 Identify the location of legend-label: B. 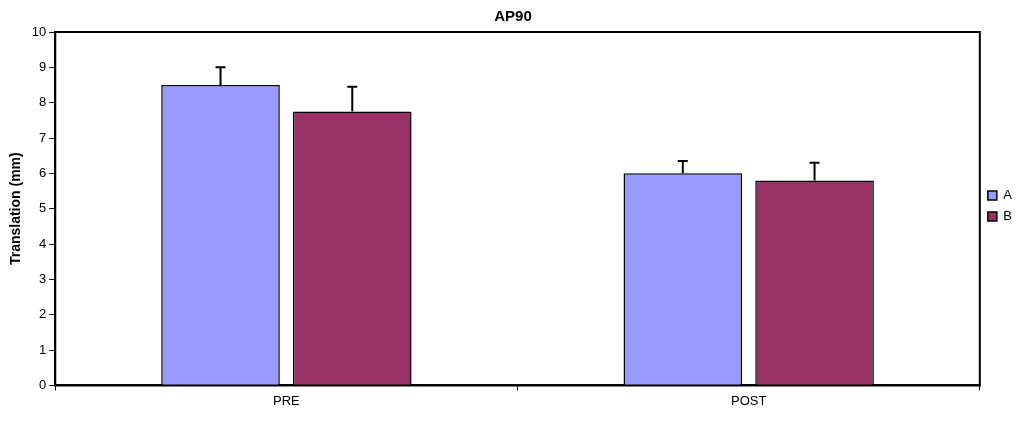
(1007, 216).